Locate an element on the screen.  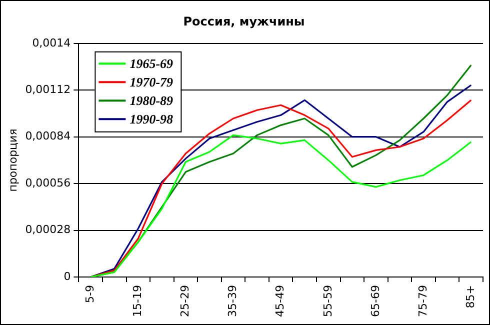
x-tick-label: 35-39 is located at coordinates (233, 301).